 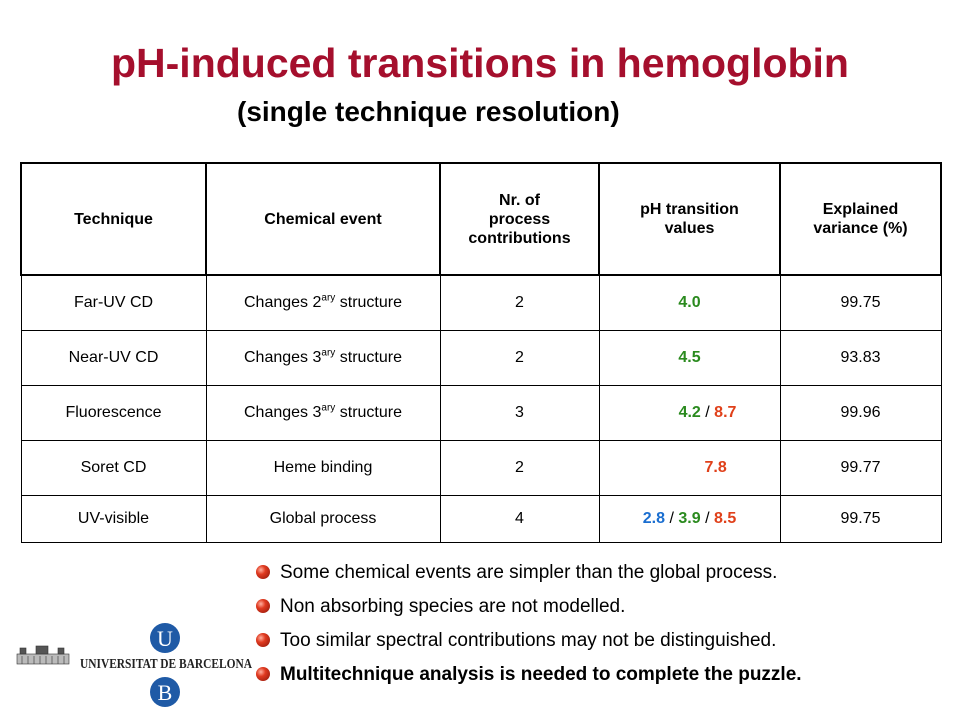 What do you see at coordinates (689, 228) in the screenshot?
I see `header-ph-line2: values` at bounding box center [689, 228].